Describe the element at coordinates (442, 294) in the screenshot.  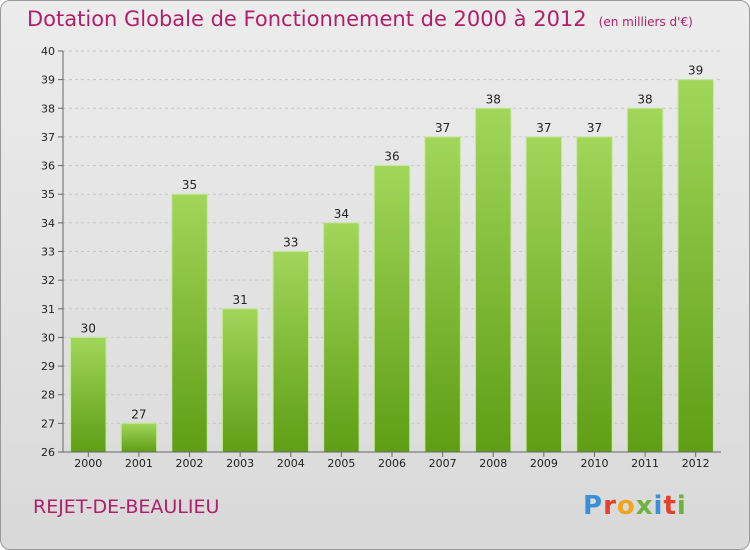
I see `bar-2007` at that location.